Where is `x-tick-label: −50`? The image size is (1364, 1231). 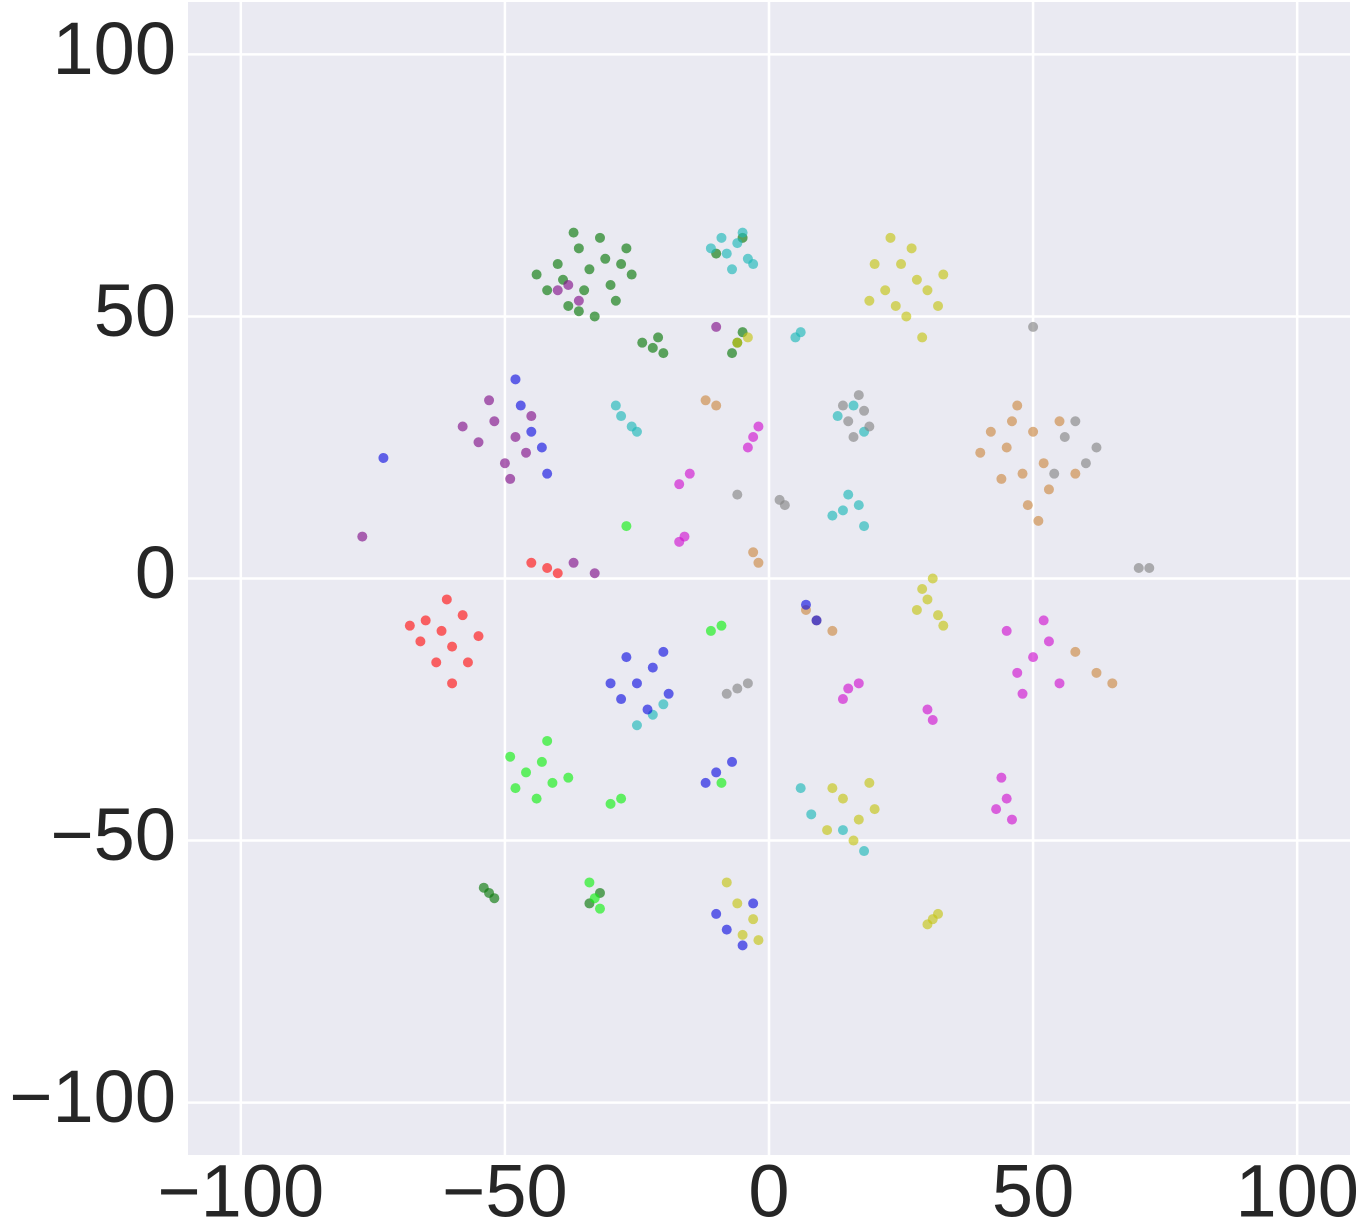
x-tick-label: −50 is located at coordinates (505, 1190).